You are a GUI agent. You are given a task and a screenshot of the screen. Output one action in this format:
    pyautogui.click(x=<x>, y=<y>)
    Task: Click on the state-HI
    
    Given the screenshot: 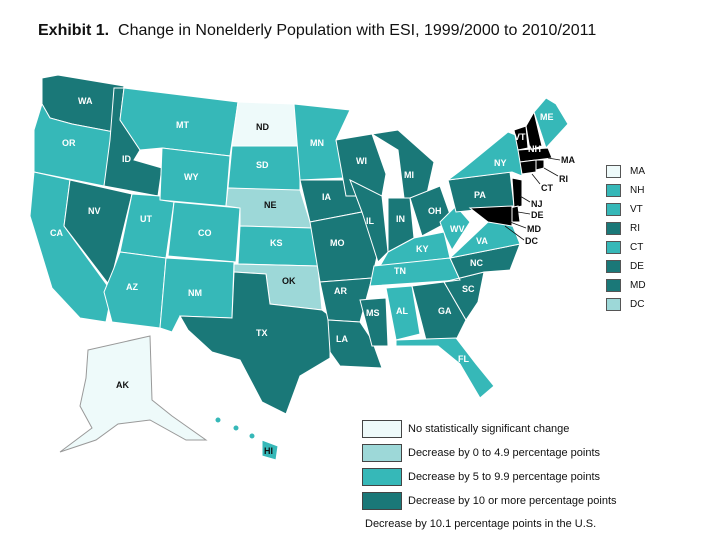 What is the action you would take?
    pyautogui.click(x=246, y=438)
    